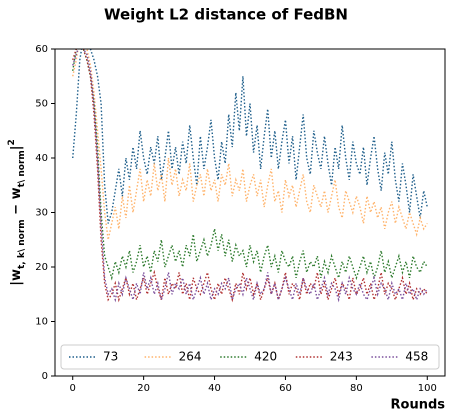 The image size is (452, 418). I want to click on x-tick-label: 100, so click(427, 388).